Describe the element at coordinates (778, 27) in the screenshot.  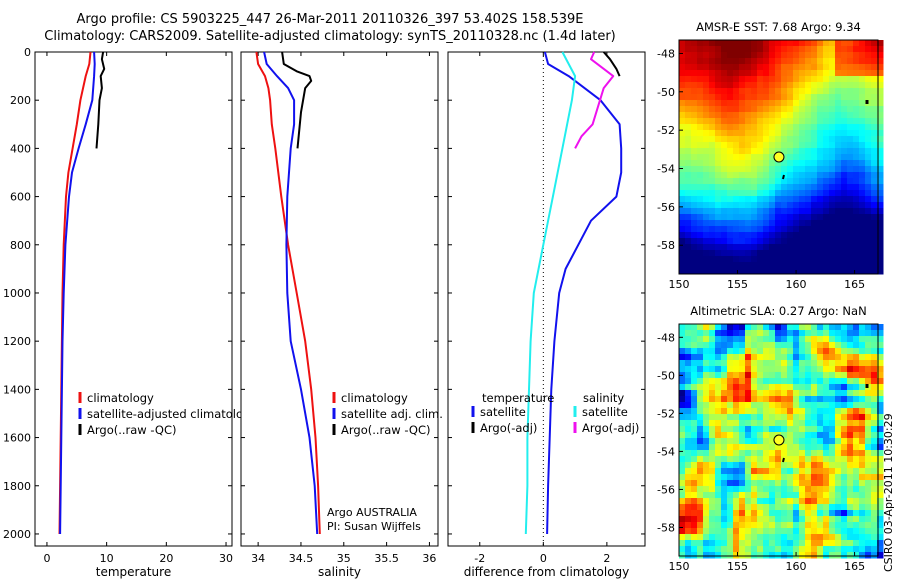
I see `sst-map-title: AMSR-E SST: 7.68 Argo: 9.34` at that location.